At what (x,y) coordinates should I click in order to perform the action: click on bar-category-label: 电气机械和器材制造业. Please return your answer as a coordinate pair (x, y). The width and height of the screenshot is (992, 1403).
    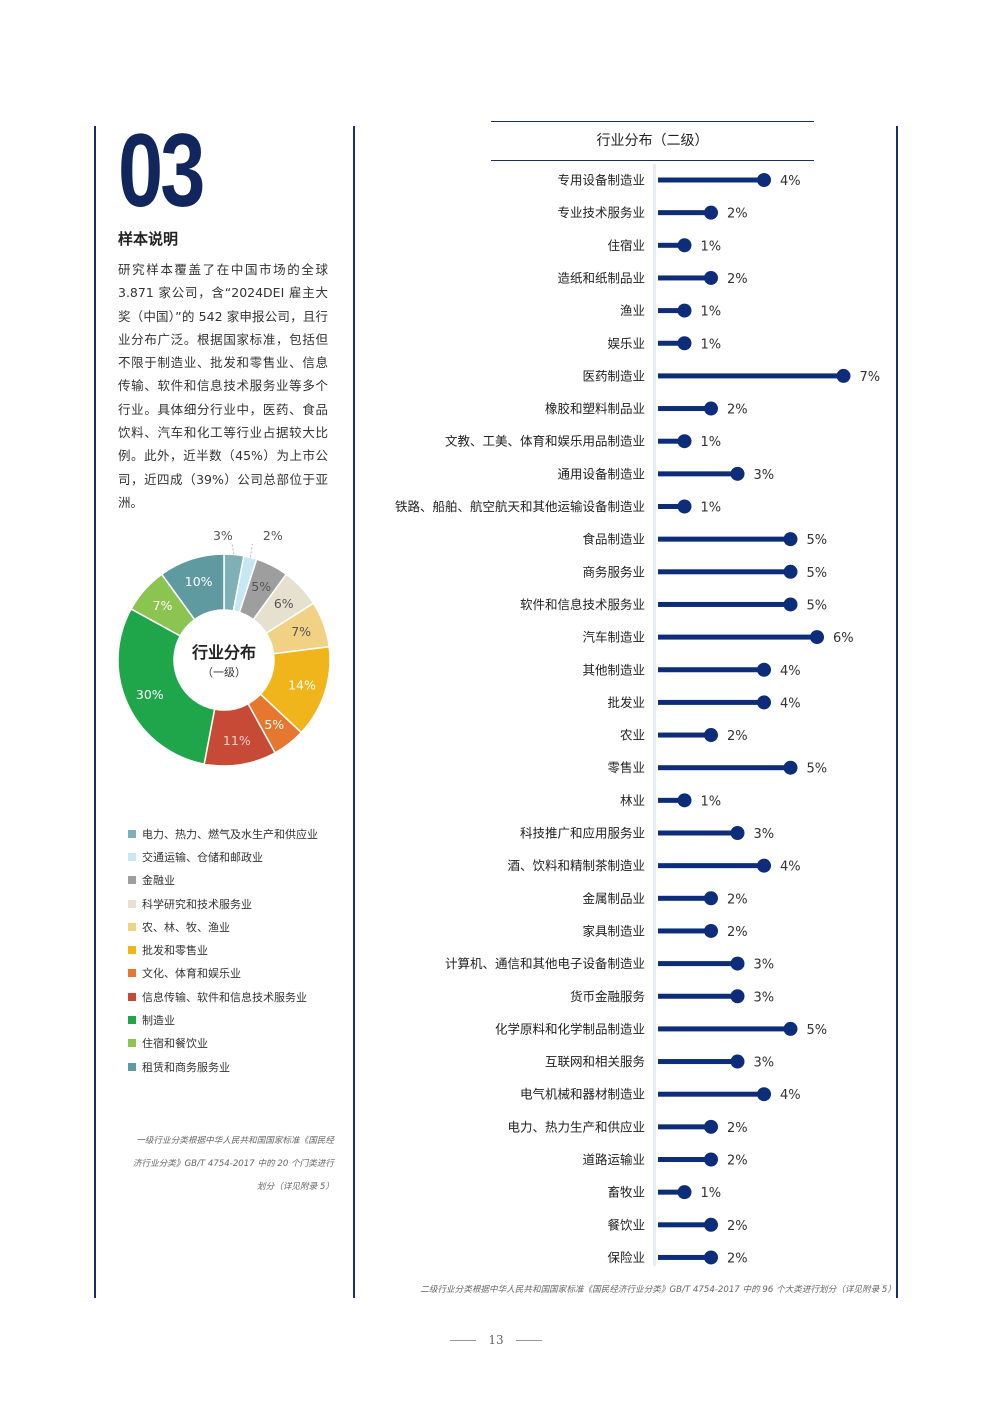
    Looking at the image, I should click on (582, 1094).